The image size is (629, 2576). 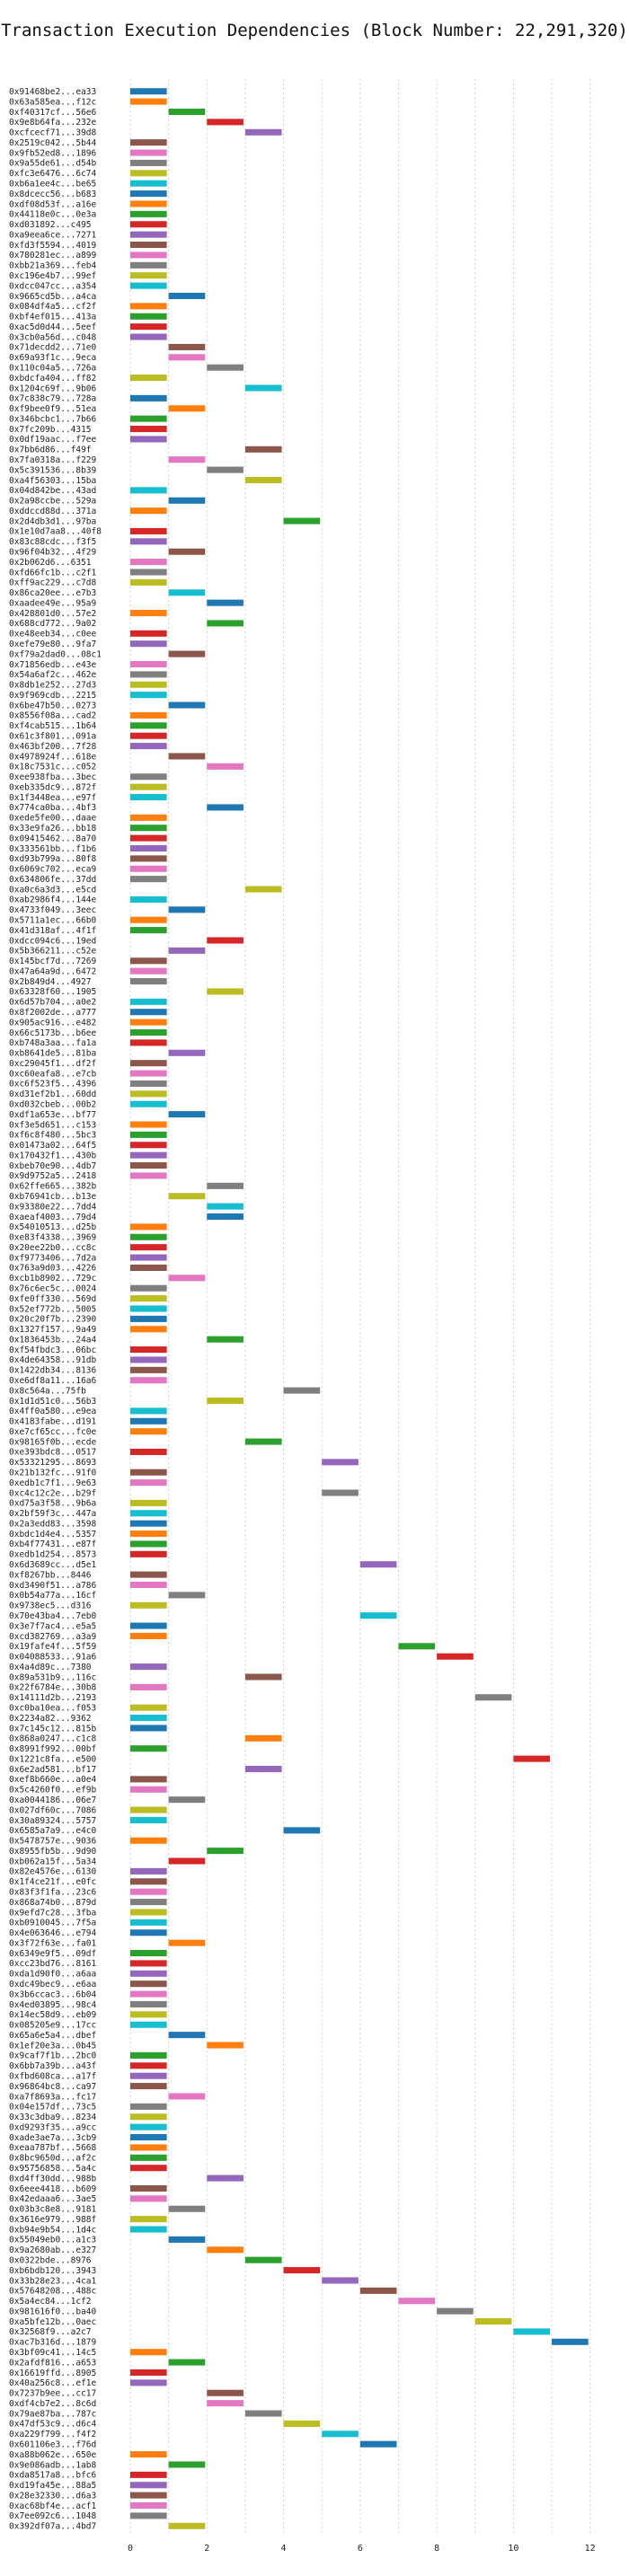 I want to click on transaction-label: 0x2bf59f3c...447a, so click(x=52, y=1514).